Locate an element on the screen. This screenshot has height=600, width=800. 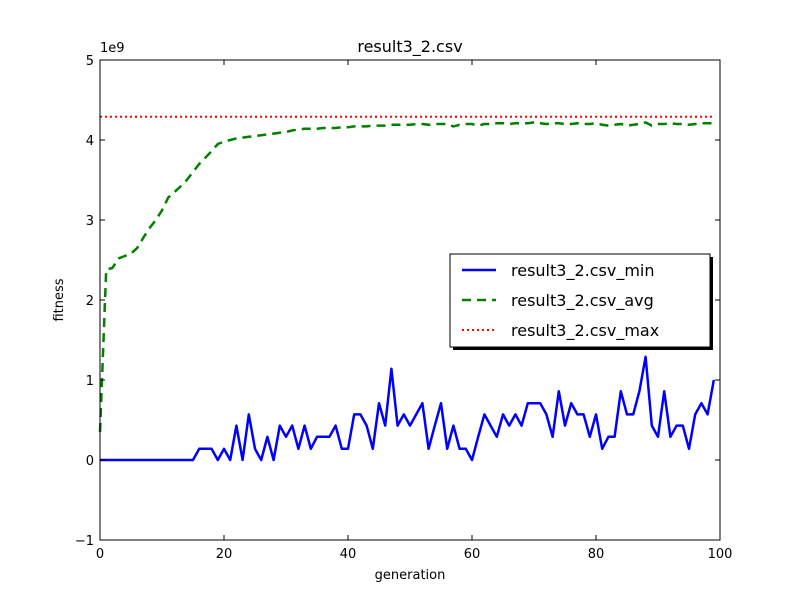
y-tick-label: 5 is located at coordinates (90, 61).